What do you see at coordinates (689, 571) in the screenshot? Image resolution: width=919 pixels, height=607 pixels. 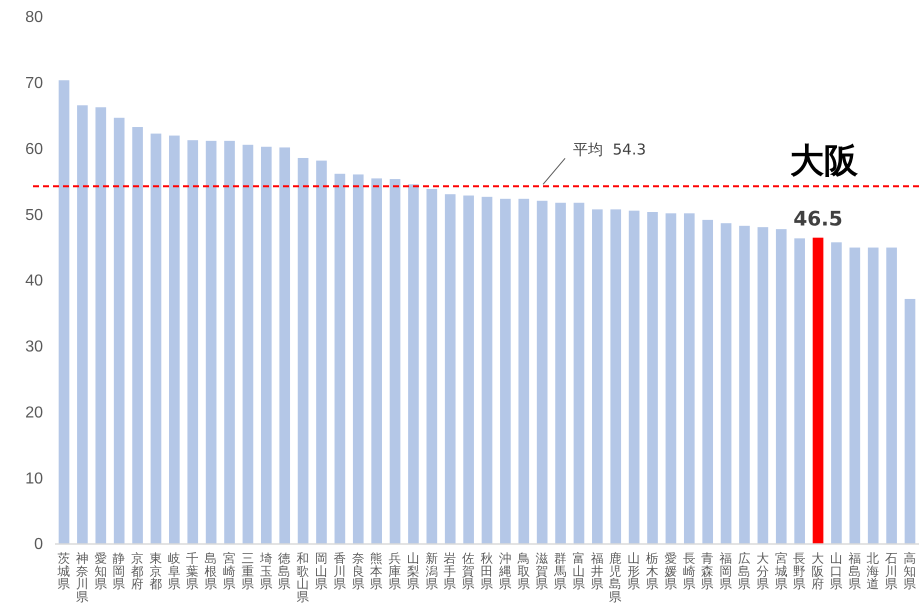 I see `x-tick-label: 長崎県` at bounding box center [689, 571].